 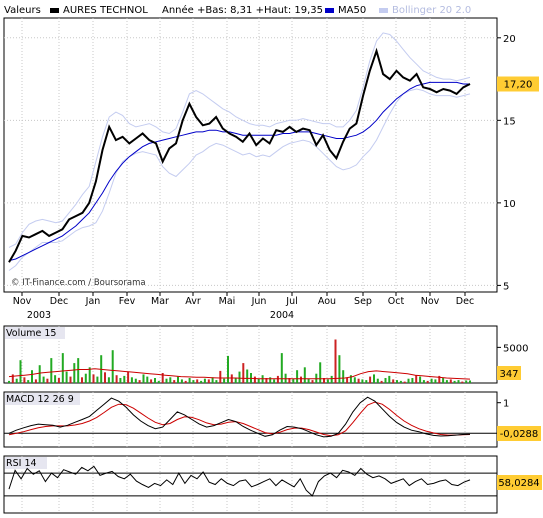 I want to click on price-x-tick-label: Dec, so click(x=465, y=301).